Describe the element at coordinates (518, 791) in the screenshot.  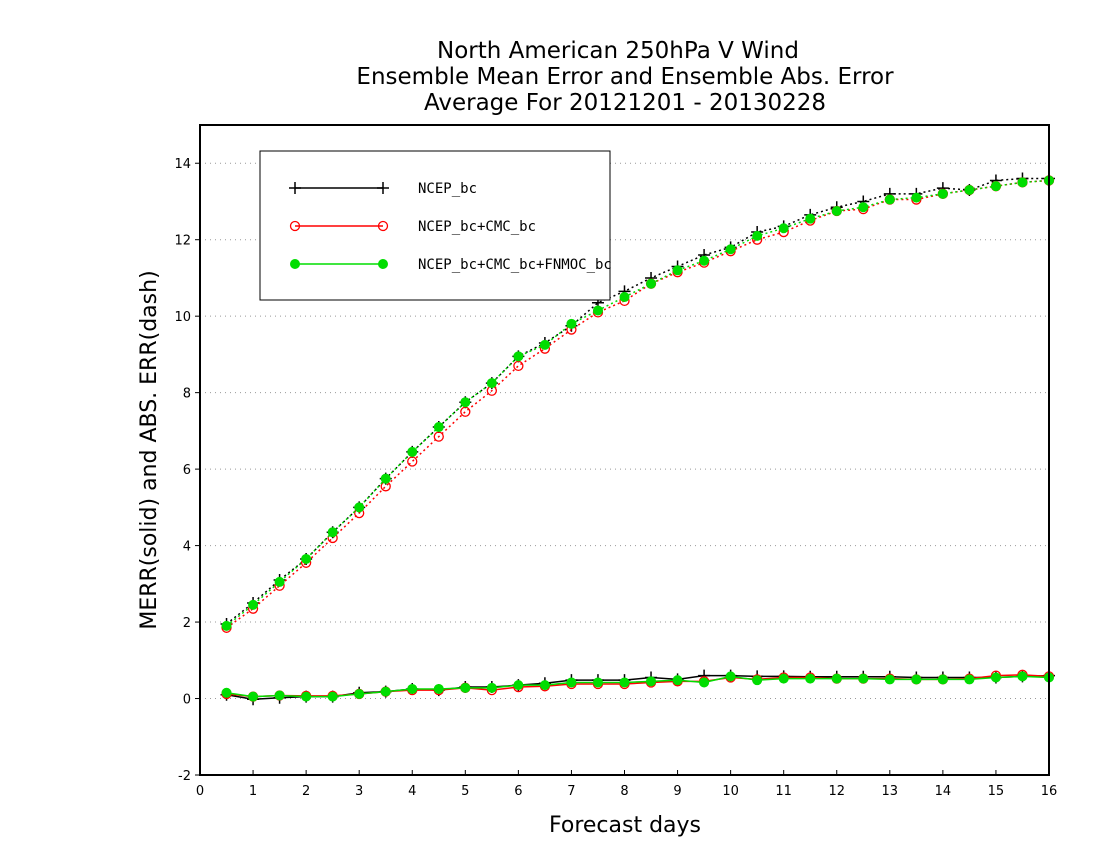
I see `x-tick-label: 6` at that location.